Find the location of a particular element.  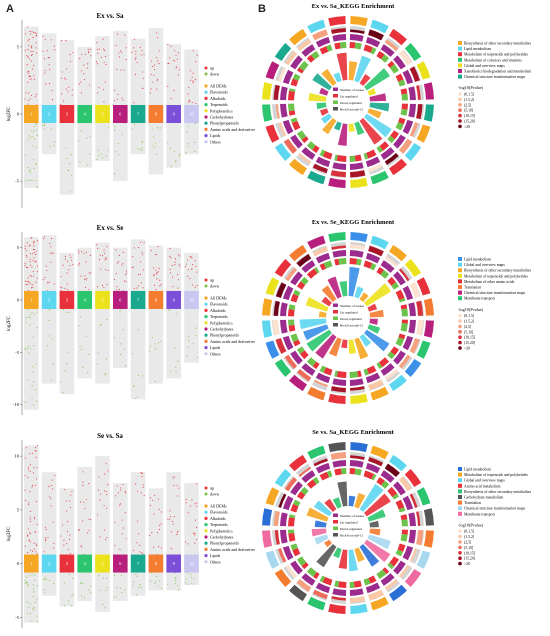

center-legend-label: Down regulated is located at coordinates (351, 319).